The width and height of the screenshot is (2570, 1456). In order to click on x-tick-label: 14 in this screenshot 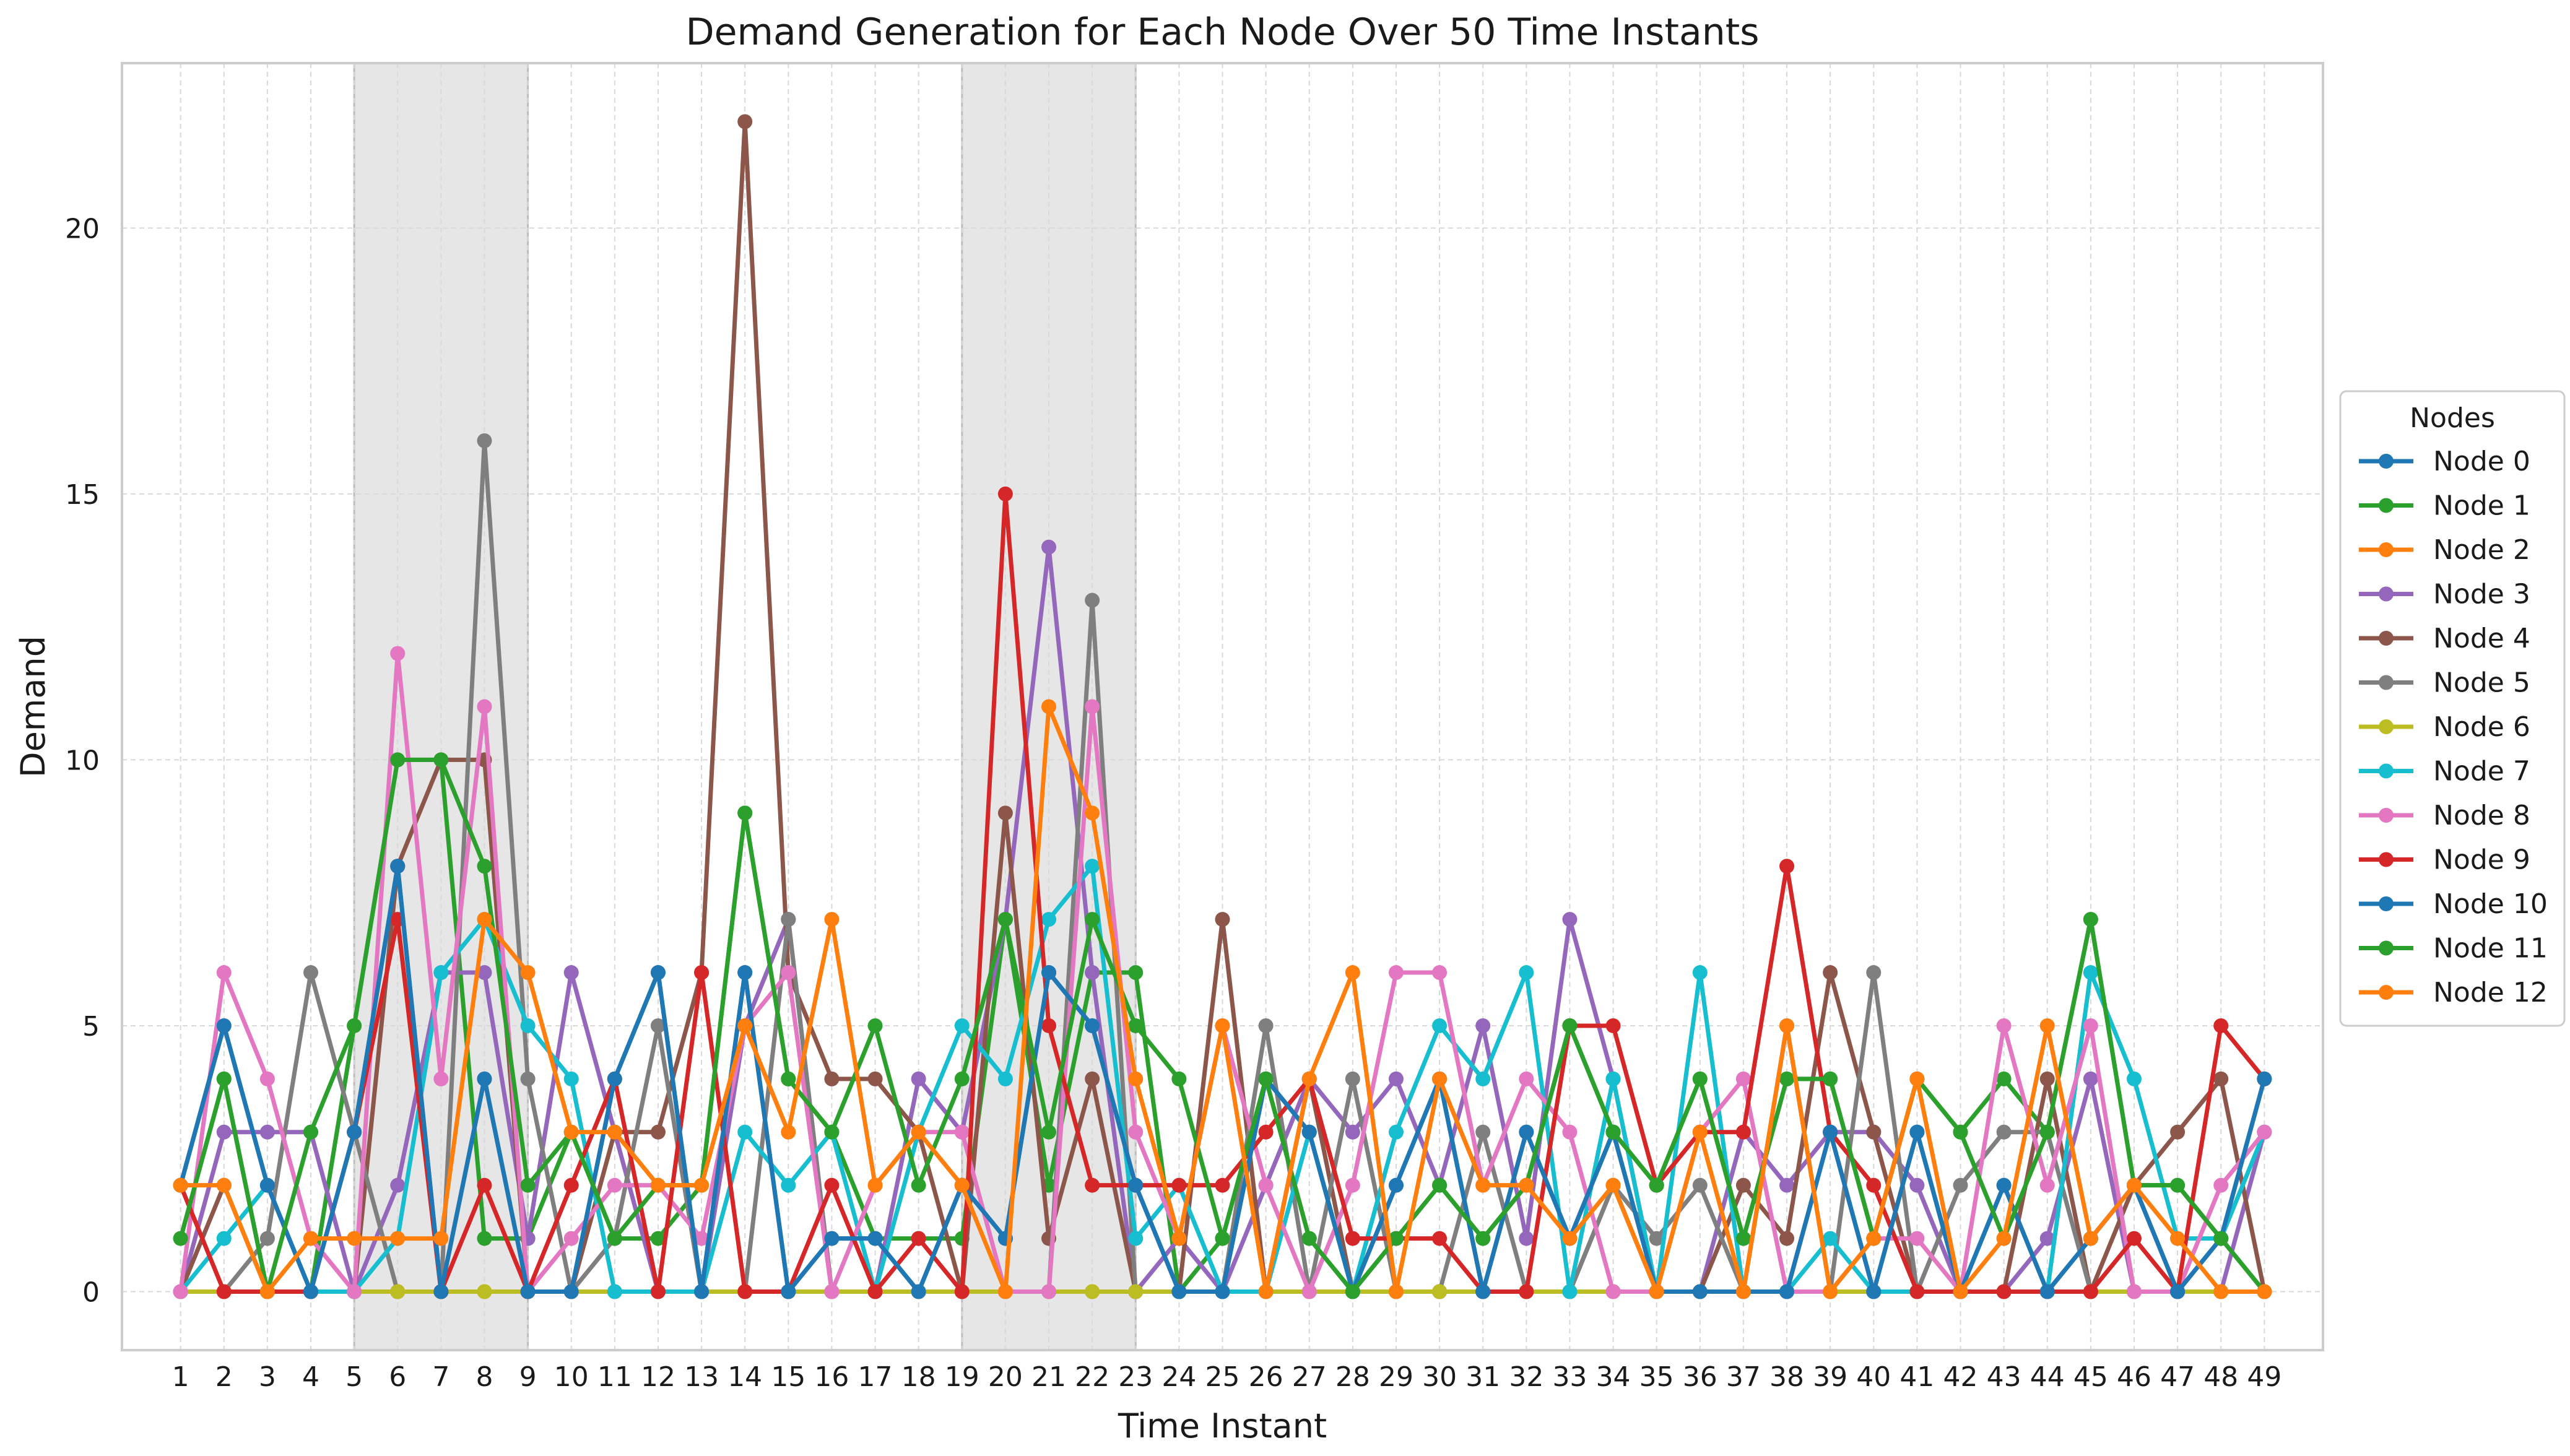, I will do `click(744, 1377)`.